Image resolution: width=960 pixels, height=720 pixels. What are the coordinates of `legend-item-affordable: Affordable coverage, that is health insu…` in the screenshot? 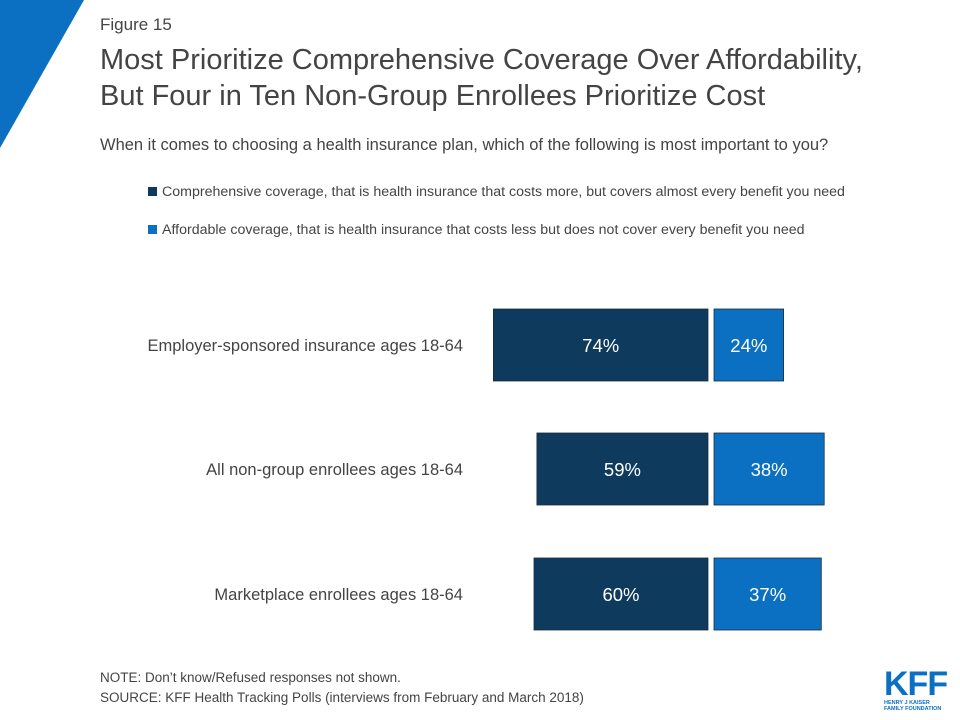 It's located at (518, 230).